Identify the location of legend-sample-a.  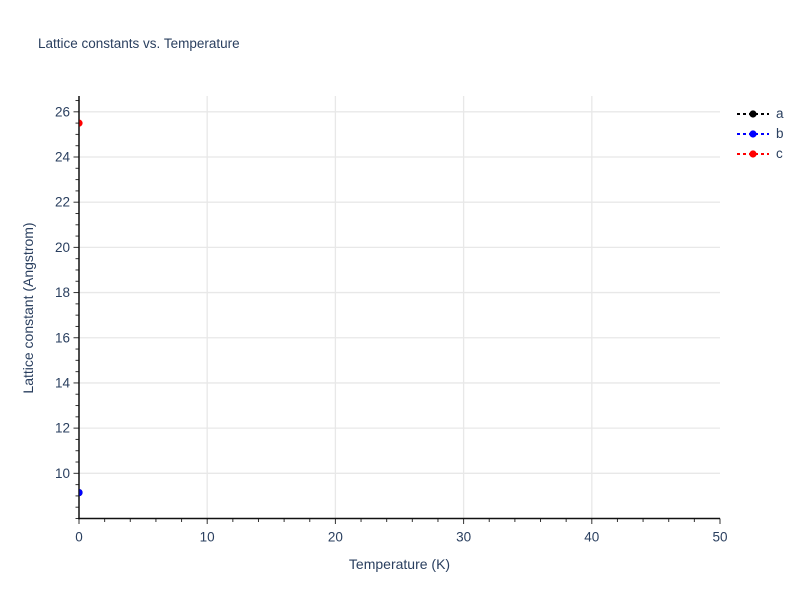
(753, 114).